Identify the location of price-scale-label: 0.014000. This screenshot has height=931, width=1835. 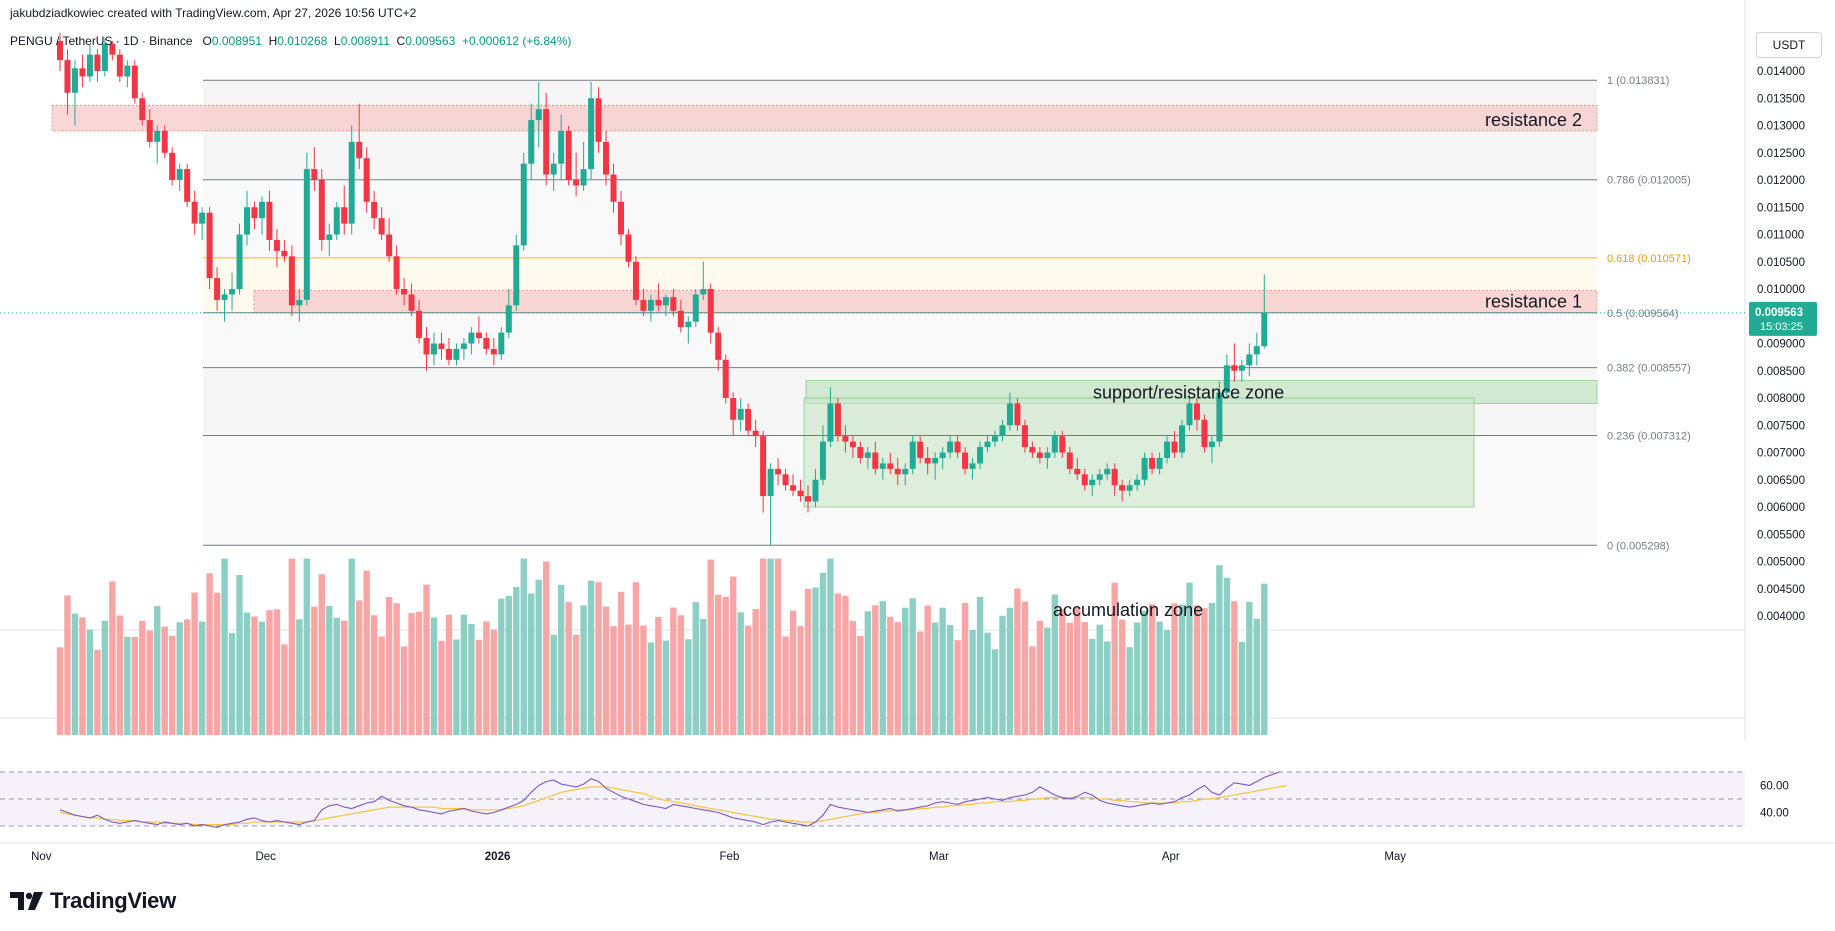
(1781, 72).